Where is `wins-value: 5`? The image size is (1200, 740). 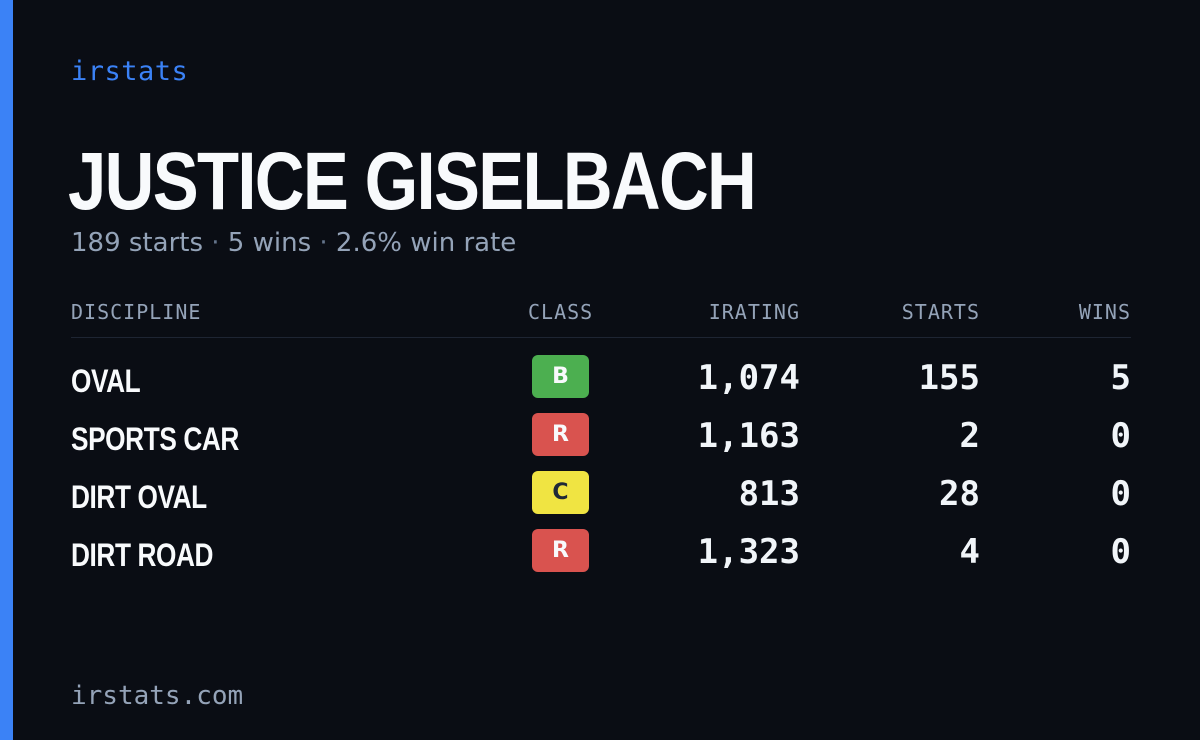
wins-value: 5 is located at coordinates (1120, 378).